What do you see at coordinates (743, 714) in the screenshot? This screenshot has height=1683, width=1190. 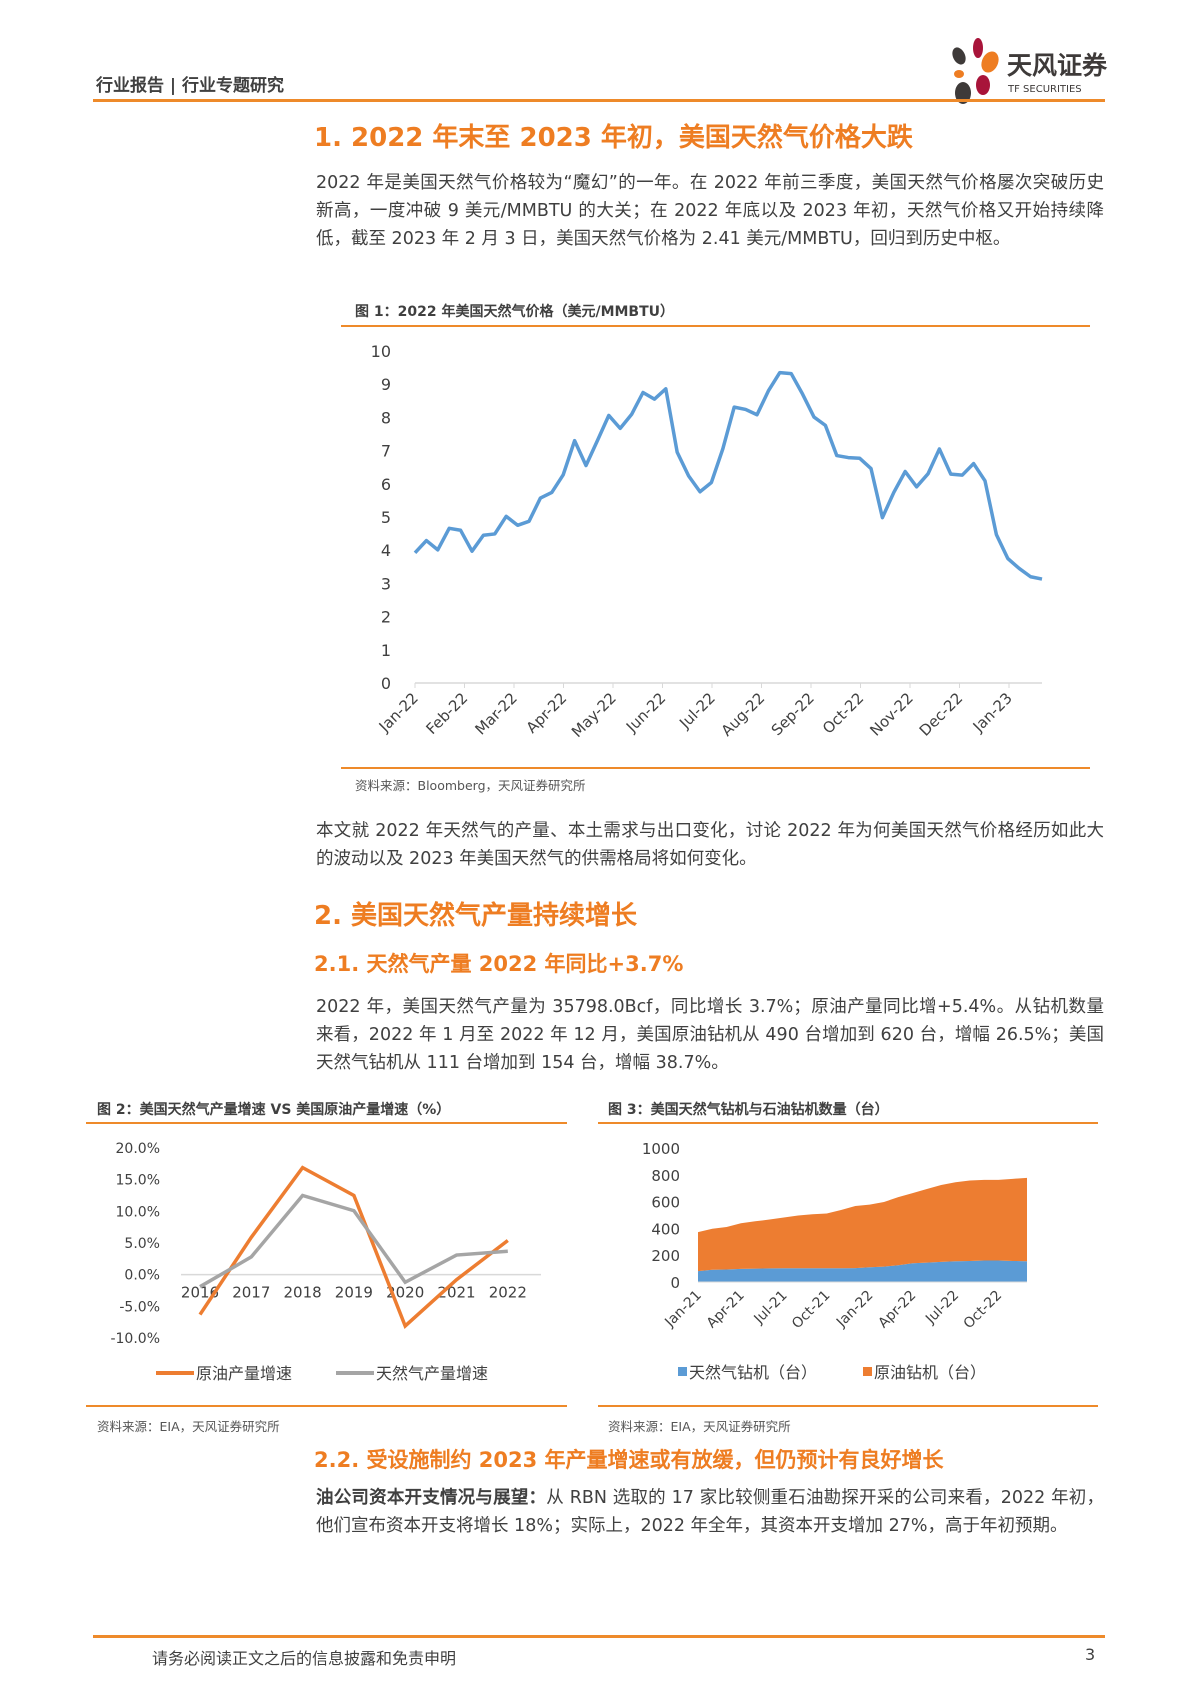 I see `x-tick-label: Aug-22` at bounding box center [743, 714].